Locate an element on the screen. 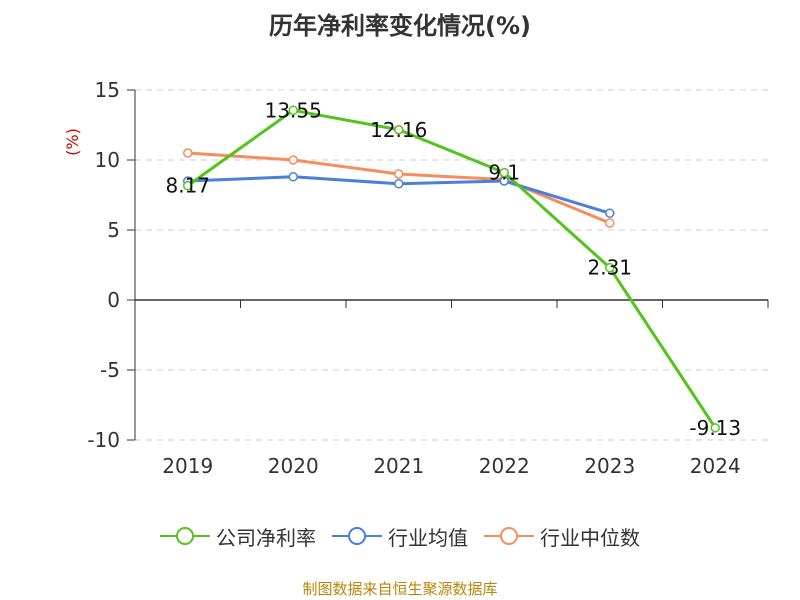 Image resolution: width=800 pixels, height=600 pixels. source-note: 制图数据来自恒生聚源数据库 is located at coordinates (400, 589).